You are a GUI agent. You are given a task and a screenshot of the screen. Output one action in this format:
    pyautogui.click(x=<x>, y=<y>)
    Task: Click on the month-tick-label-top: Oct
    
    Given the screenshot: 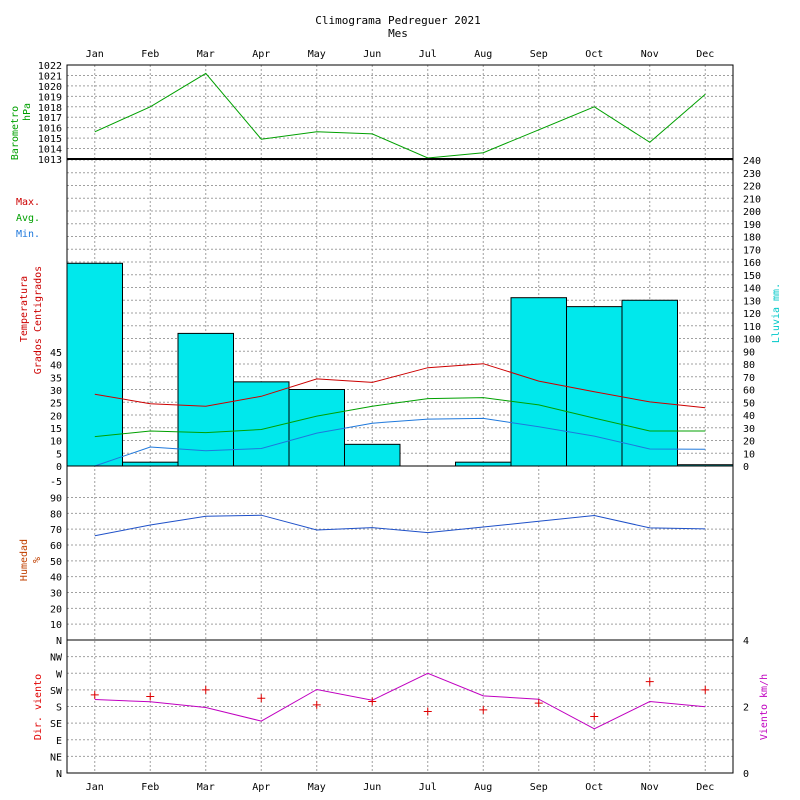 What is the action you would take?
    pyautogui.click(x=594, y=54)
    